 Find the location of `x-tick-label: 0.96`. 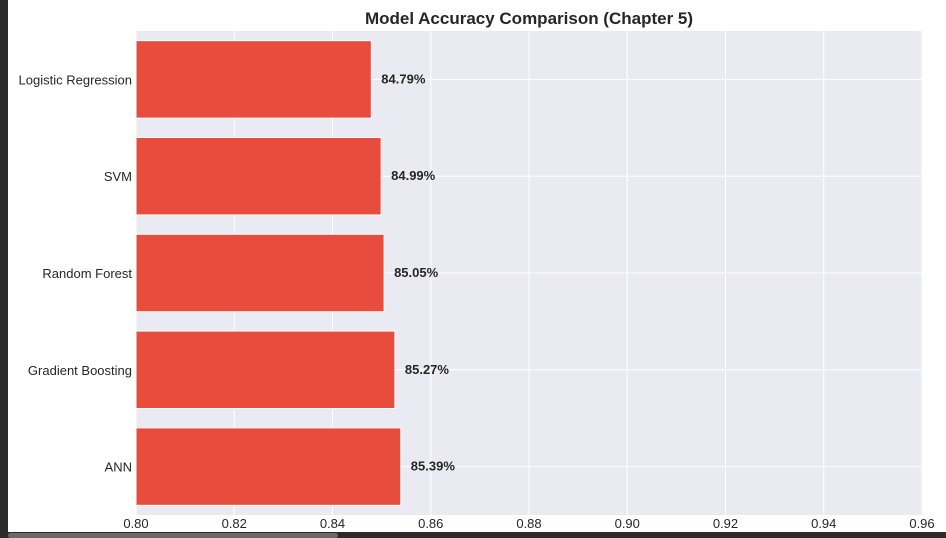

x-tick-label: 0.96 is located at coordinates (921, 523).